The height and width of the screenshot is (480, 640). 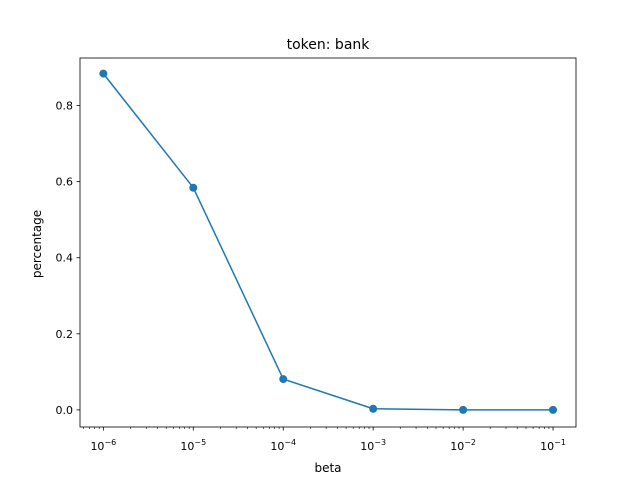 I want to click on y-tick-label: 0.4, so click(x=65, y=258).